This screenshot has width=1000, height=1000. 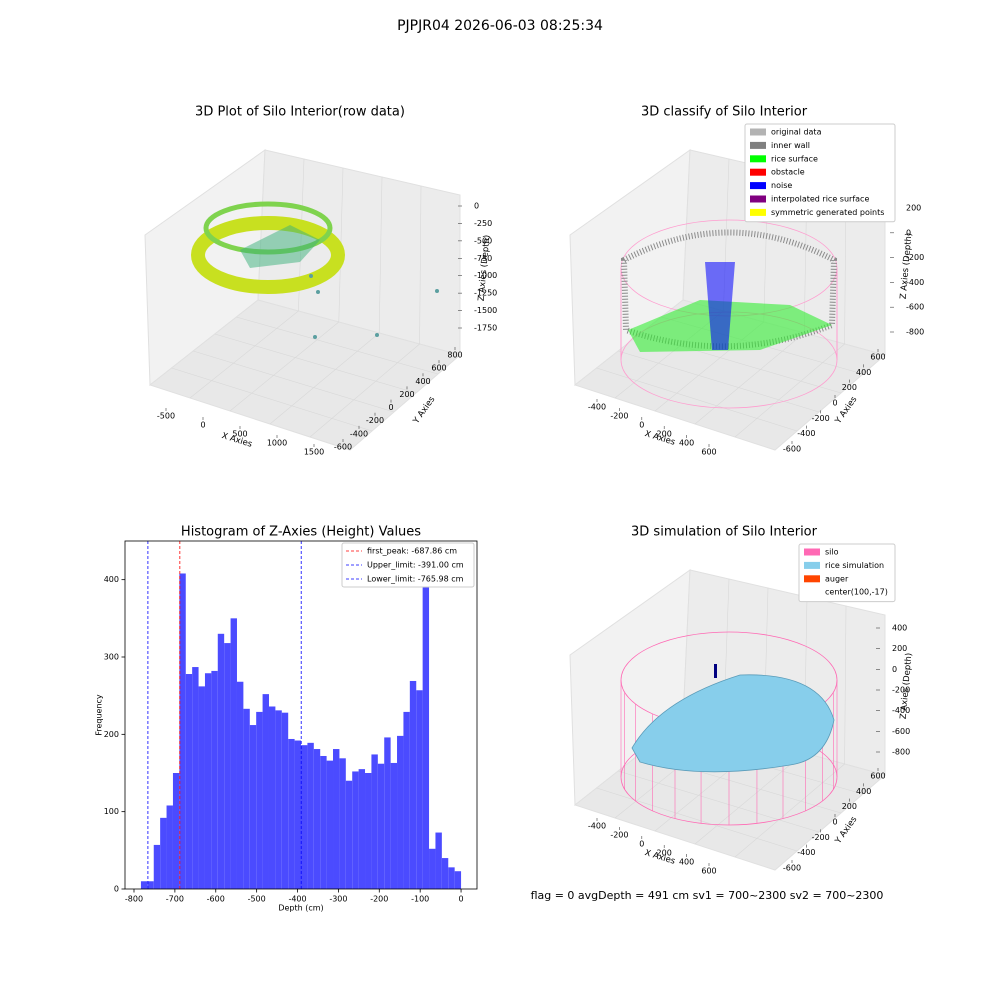 What do you see at coordinates (415, 565) in the screenshot?
I see `legend-label: Upper_limit: -391.00 cm` at bounding box center [415, 565].